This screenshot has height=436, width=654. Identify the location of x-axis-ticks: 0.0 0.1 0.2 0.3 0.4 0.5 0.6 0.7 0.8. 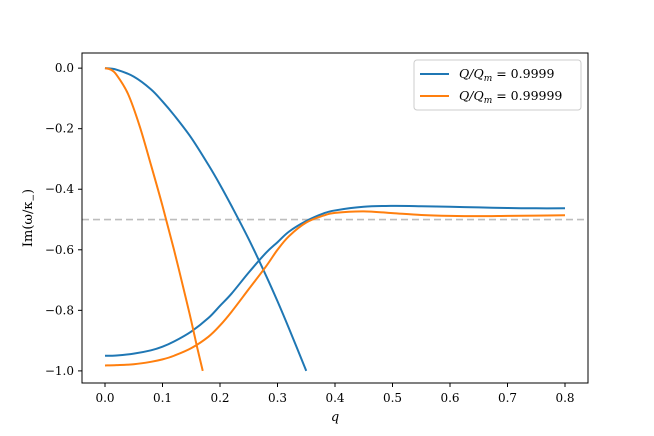
(335, 394).